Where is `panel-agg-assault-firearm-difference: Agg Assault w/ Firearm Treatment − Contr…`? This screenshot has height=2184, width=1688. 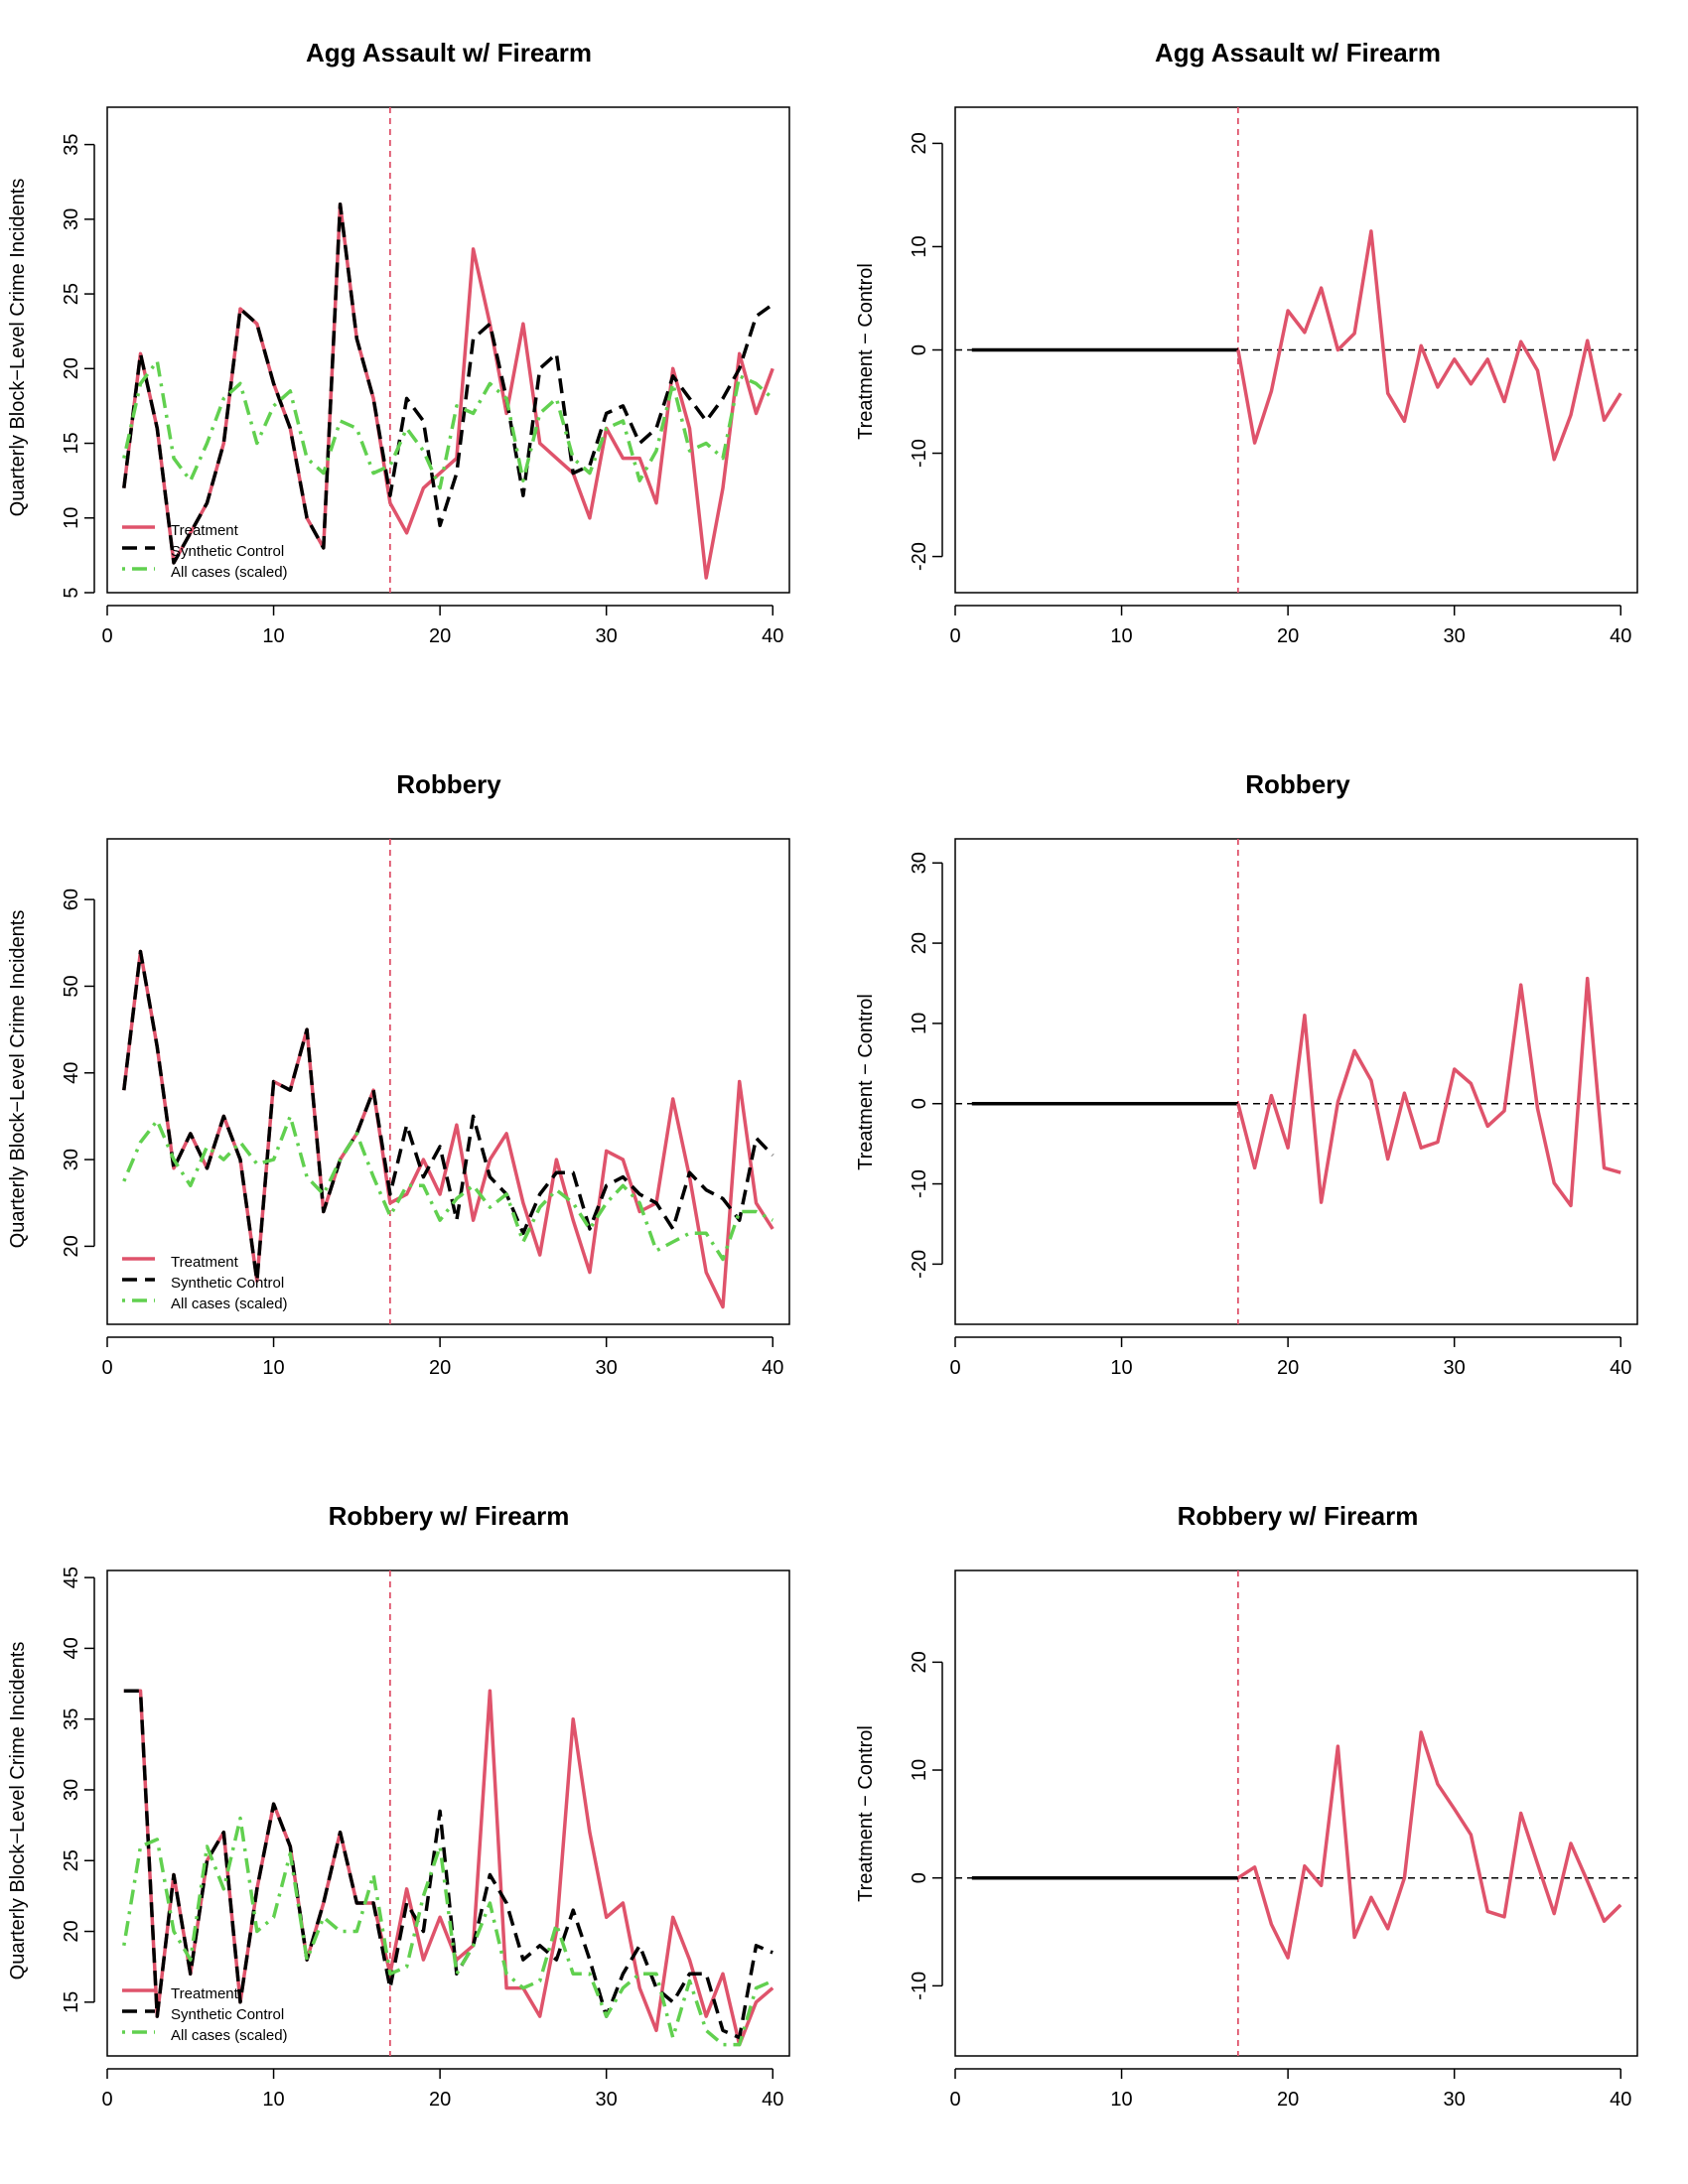
panel-agg-assault-firearm-difference: Agg Assault w/ Firearm Treatment − Contr… is located at coordinates (1246, 342).